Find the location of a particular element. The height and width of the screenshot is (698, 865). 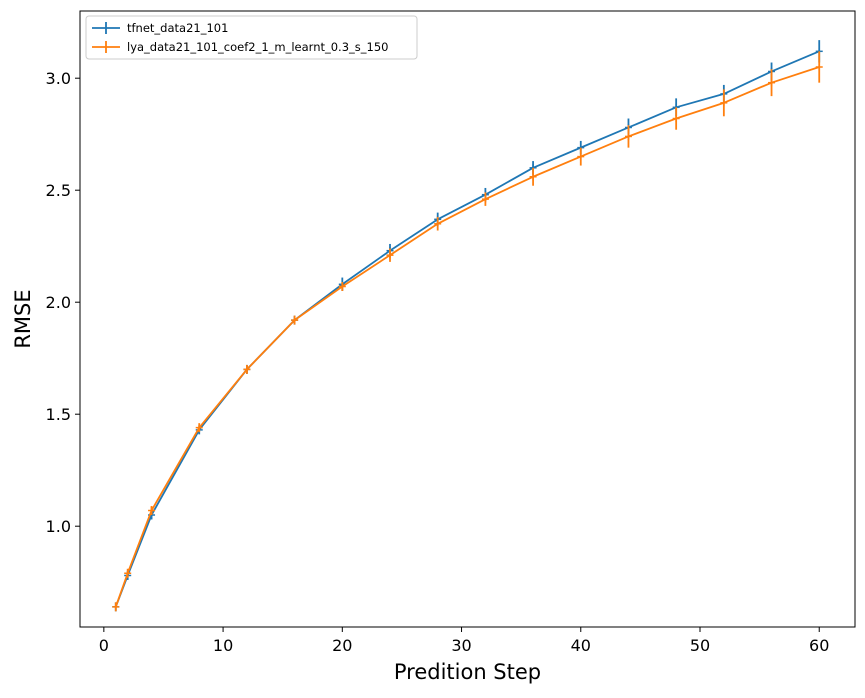

y-tick-label: 2.0 is located at coordinates (58, 302).